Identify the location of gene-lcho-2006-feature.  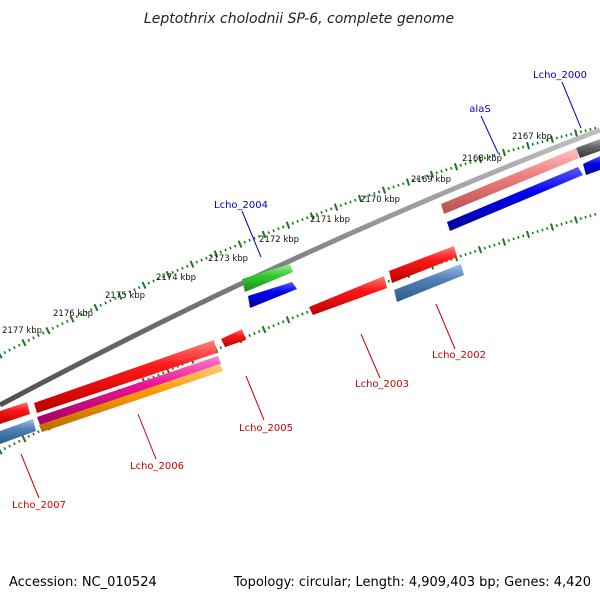
(125, 376).